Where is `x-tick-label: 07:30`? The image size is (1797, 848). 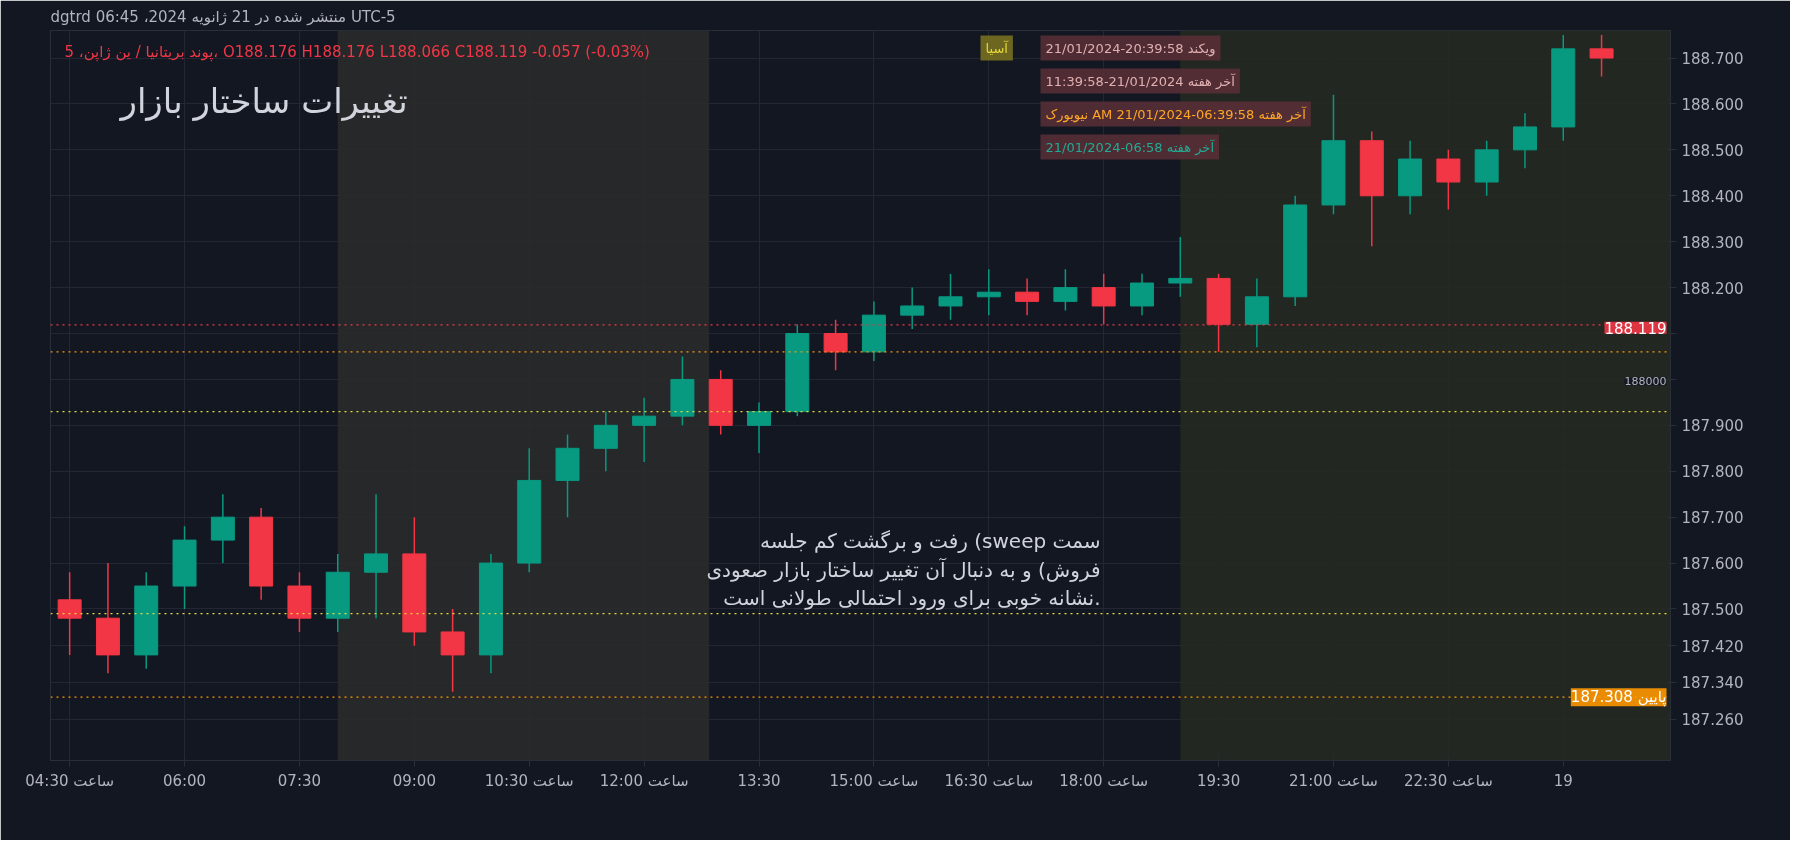
x-tick-label: 07:30 is located at coordinates (299, 780).